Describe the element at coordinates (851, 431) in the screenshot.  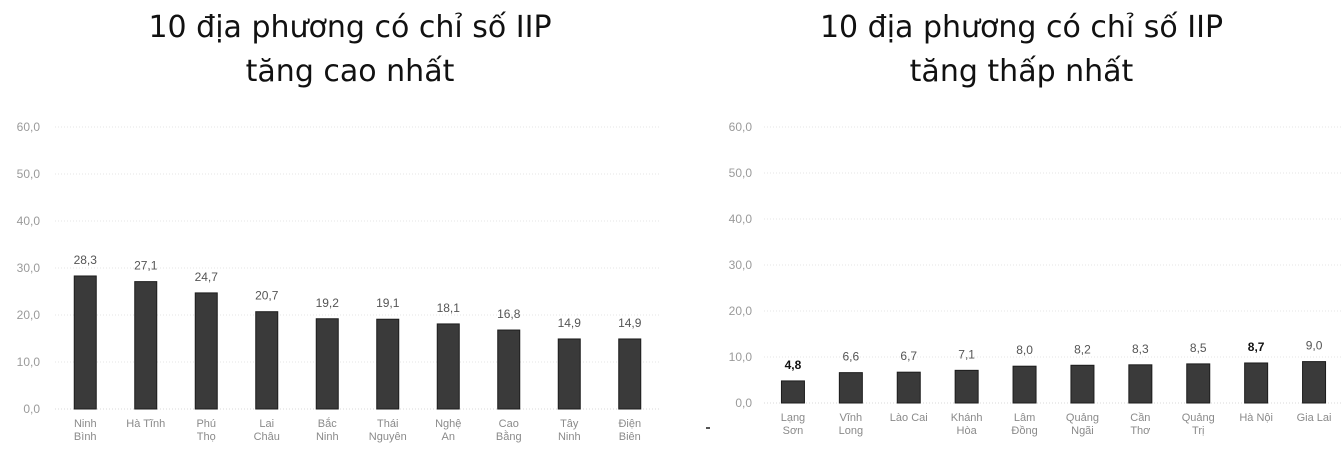
I see `x-tick-label: Long` at that location.